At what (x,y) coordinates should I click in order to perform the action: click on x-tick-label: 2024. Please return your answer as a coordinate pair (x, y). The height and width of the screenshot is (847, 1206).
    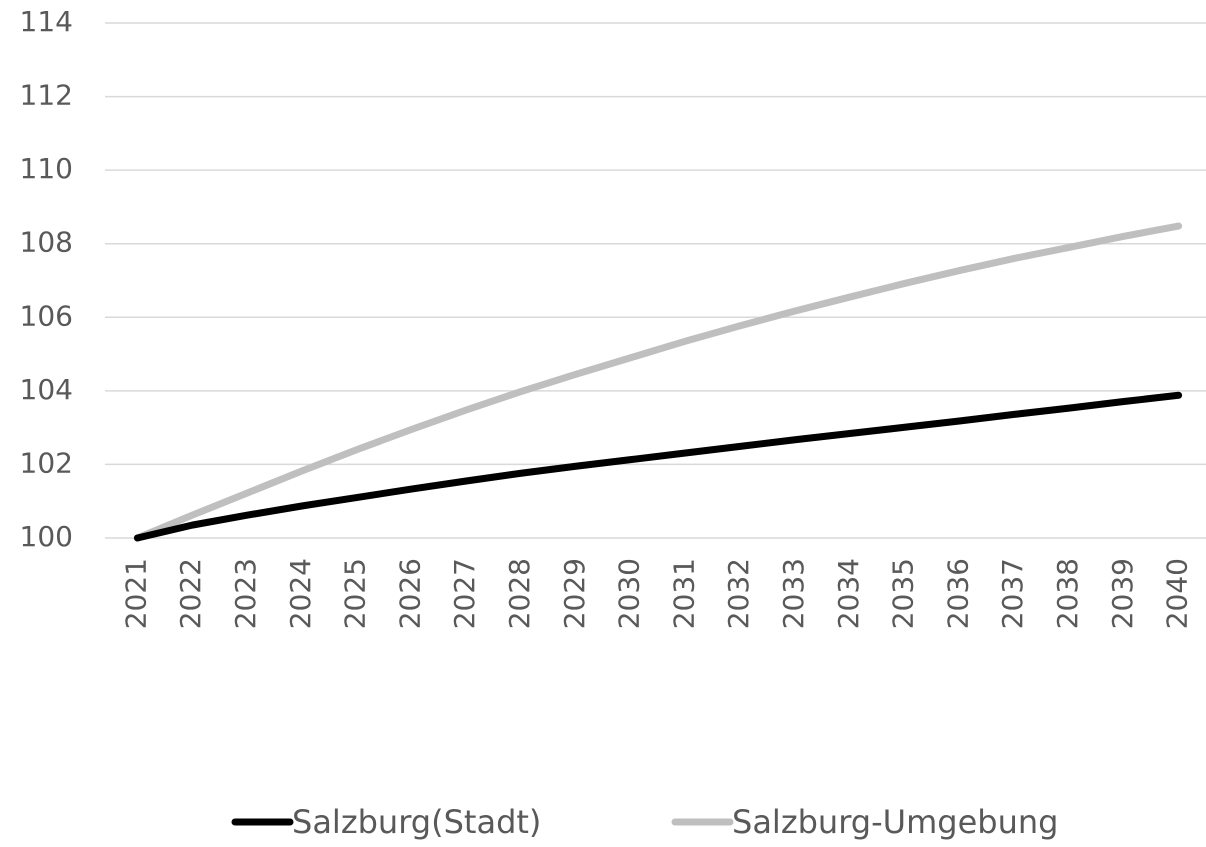
    Looking at the image, I should click on (300, 593).